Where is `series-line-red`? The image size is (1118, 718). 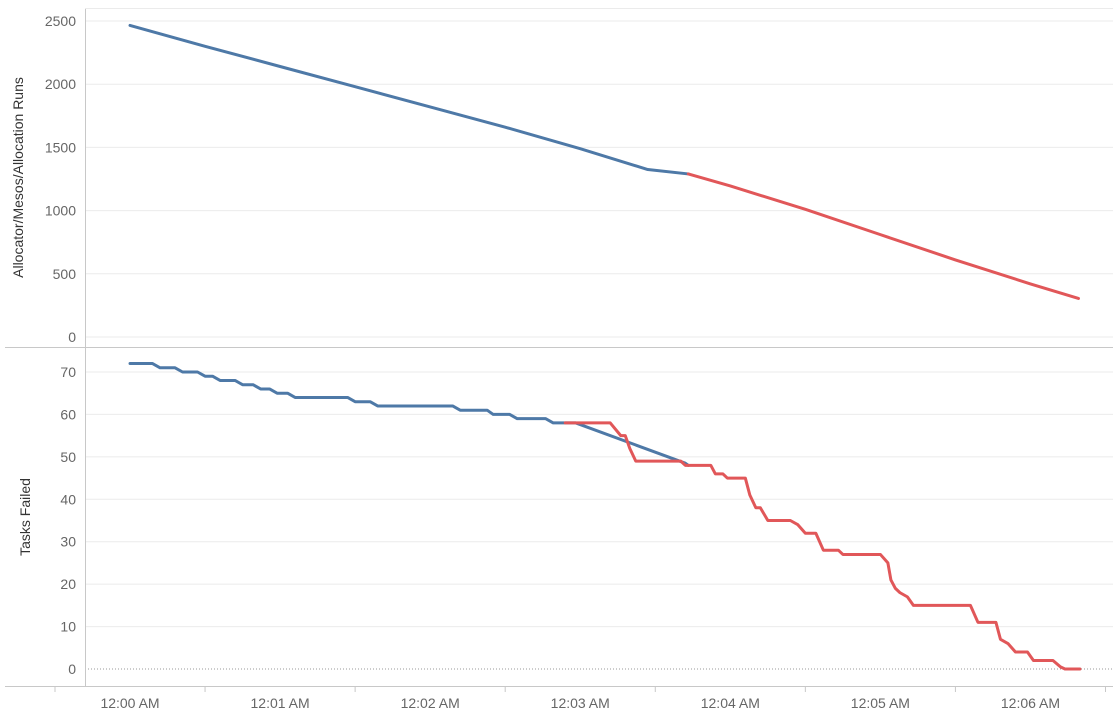 series-line-red is located at coordinates (883, 236).